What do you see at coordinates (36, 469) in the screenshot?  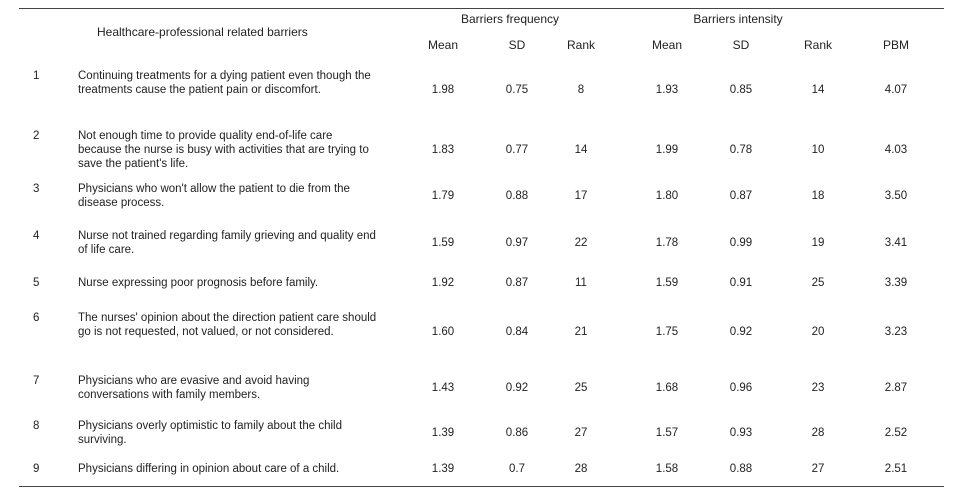 I see `row-number: 9` at bounding box center [36, 469].